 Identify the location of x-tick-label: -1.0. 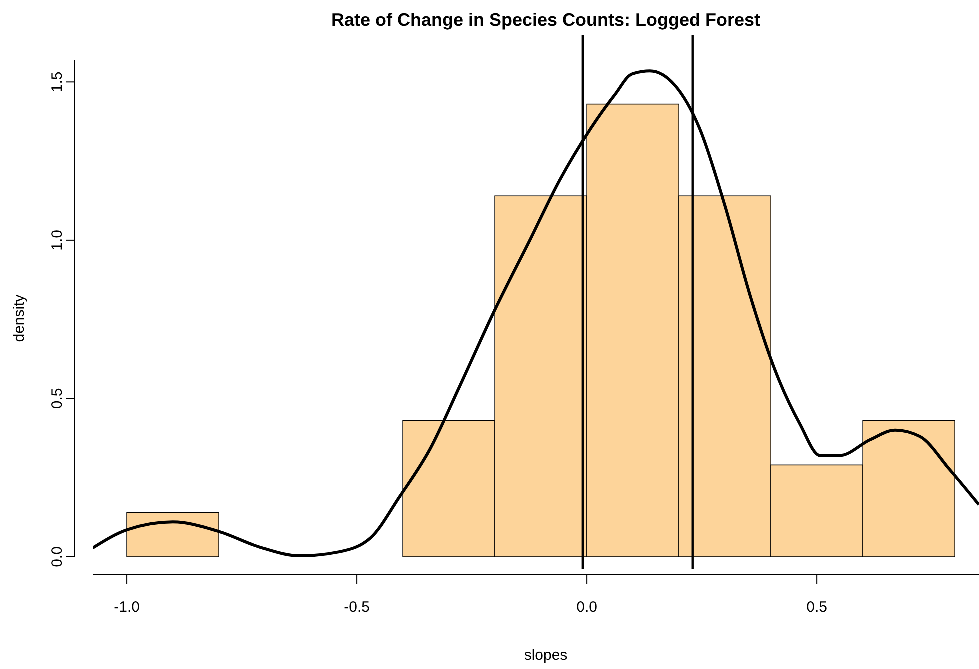
(127, 607).